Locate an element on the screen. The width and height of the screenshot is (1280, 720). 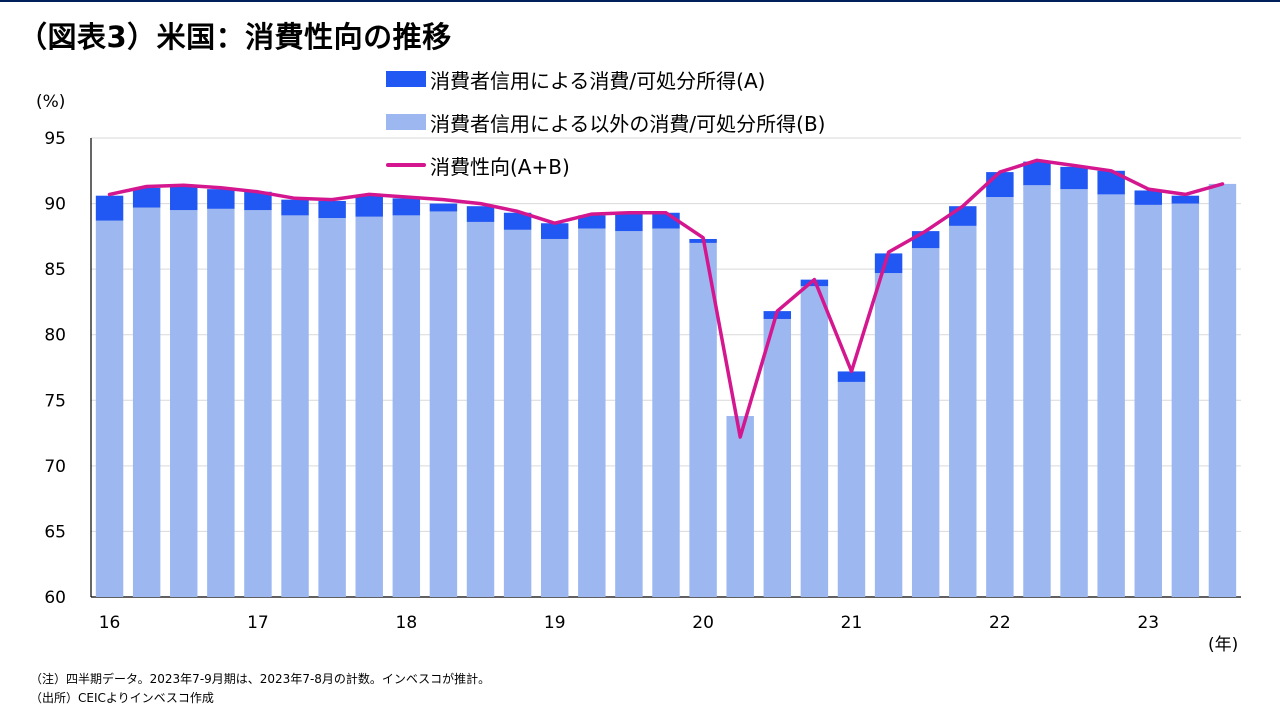
y-tick-label: 85 is located at coordinates (55, 270).